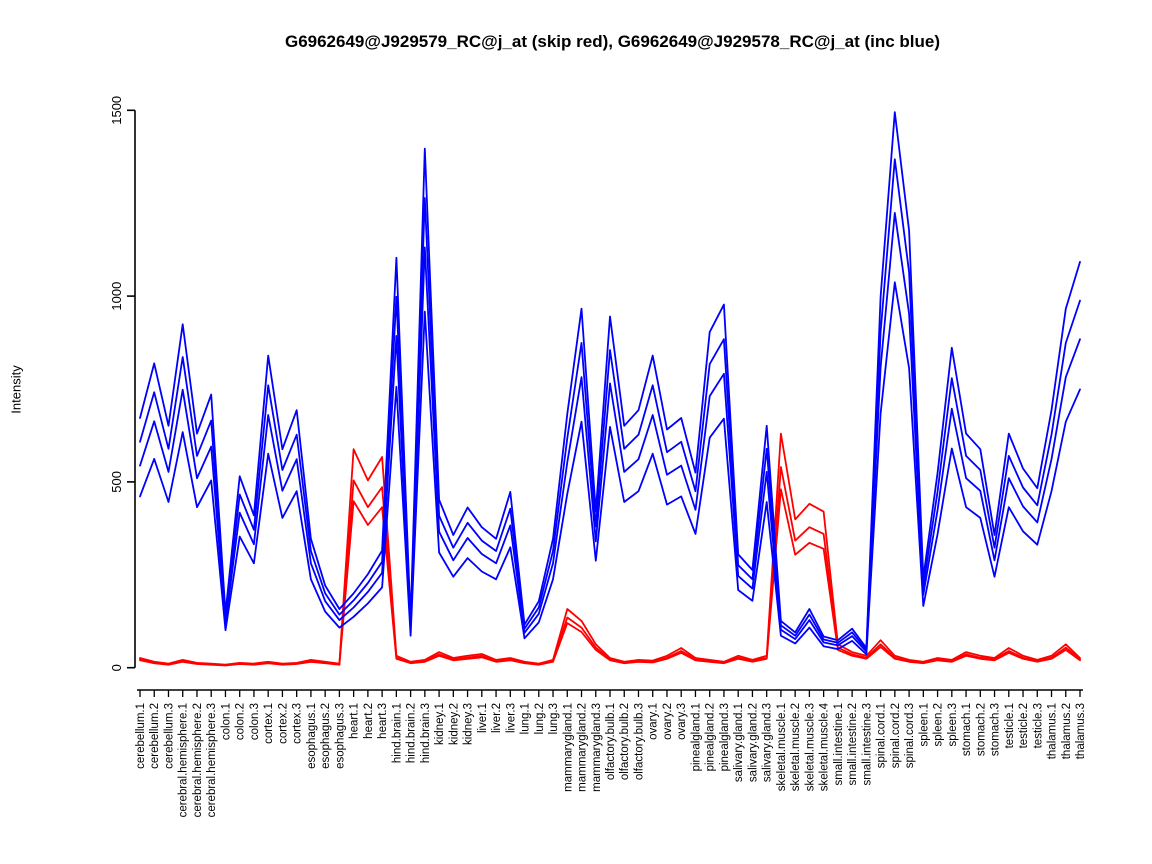  Describe the element at coordinates (226, 721) in the screenshot. I see `x-tick-label: colon.1` at that location.